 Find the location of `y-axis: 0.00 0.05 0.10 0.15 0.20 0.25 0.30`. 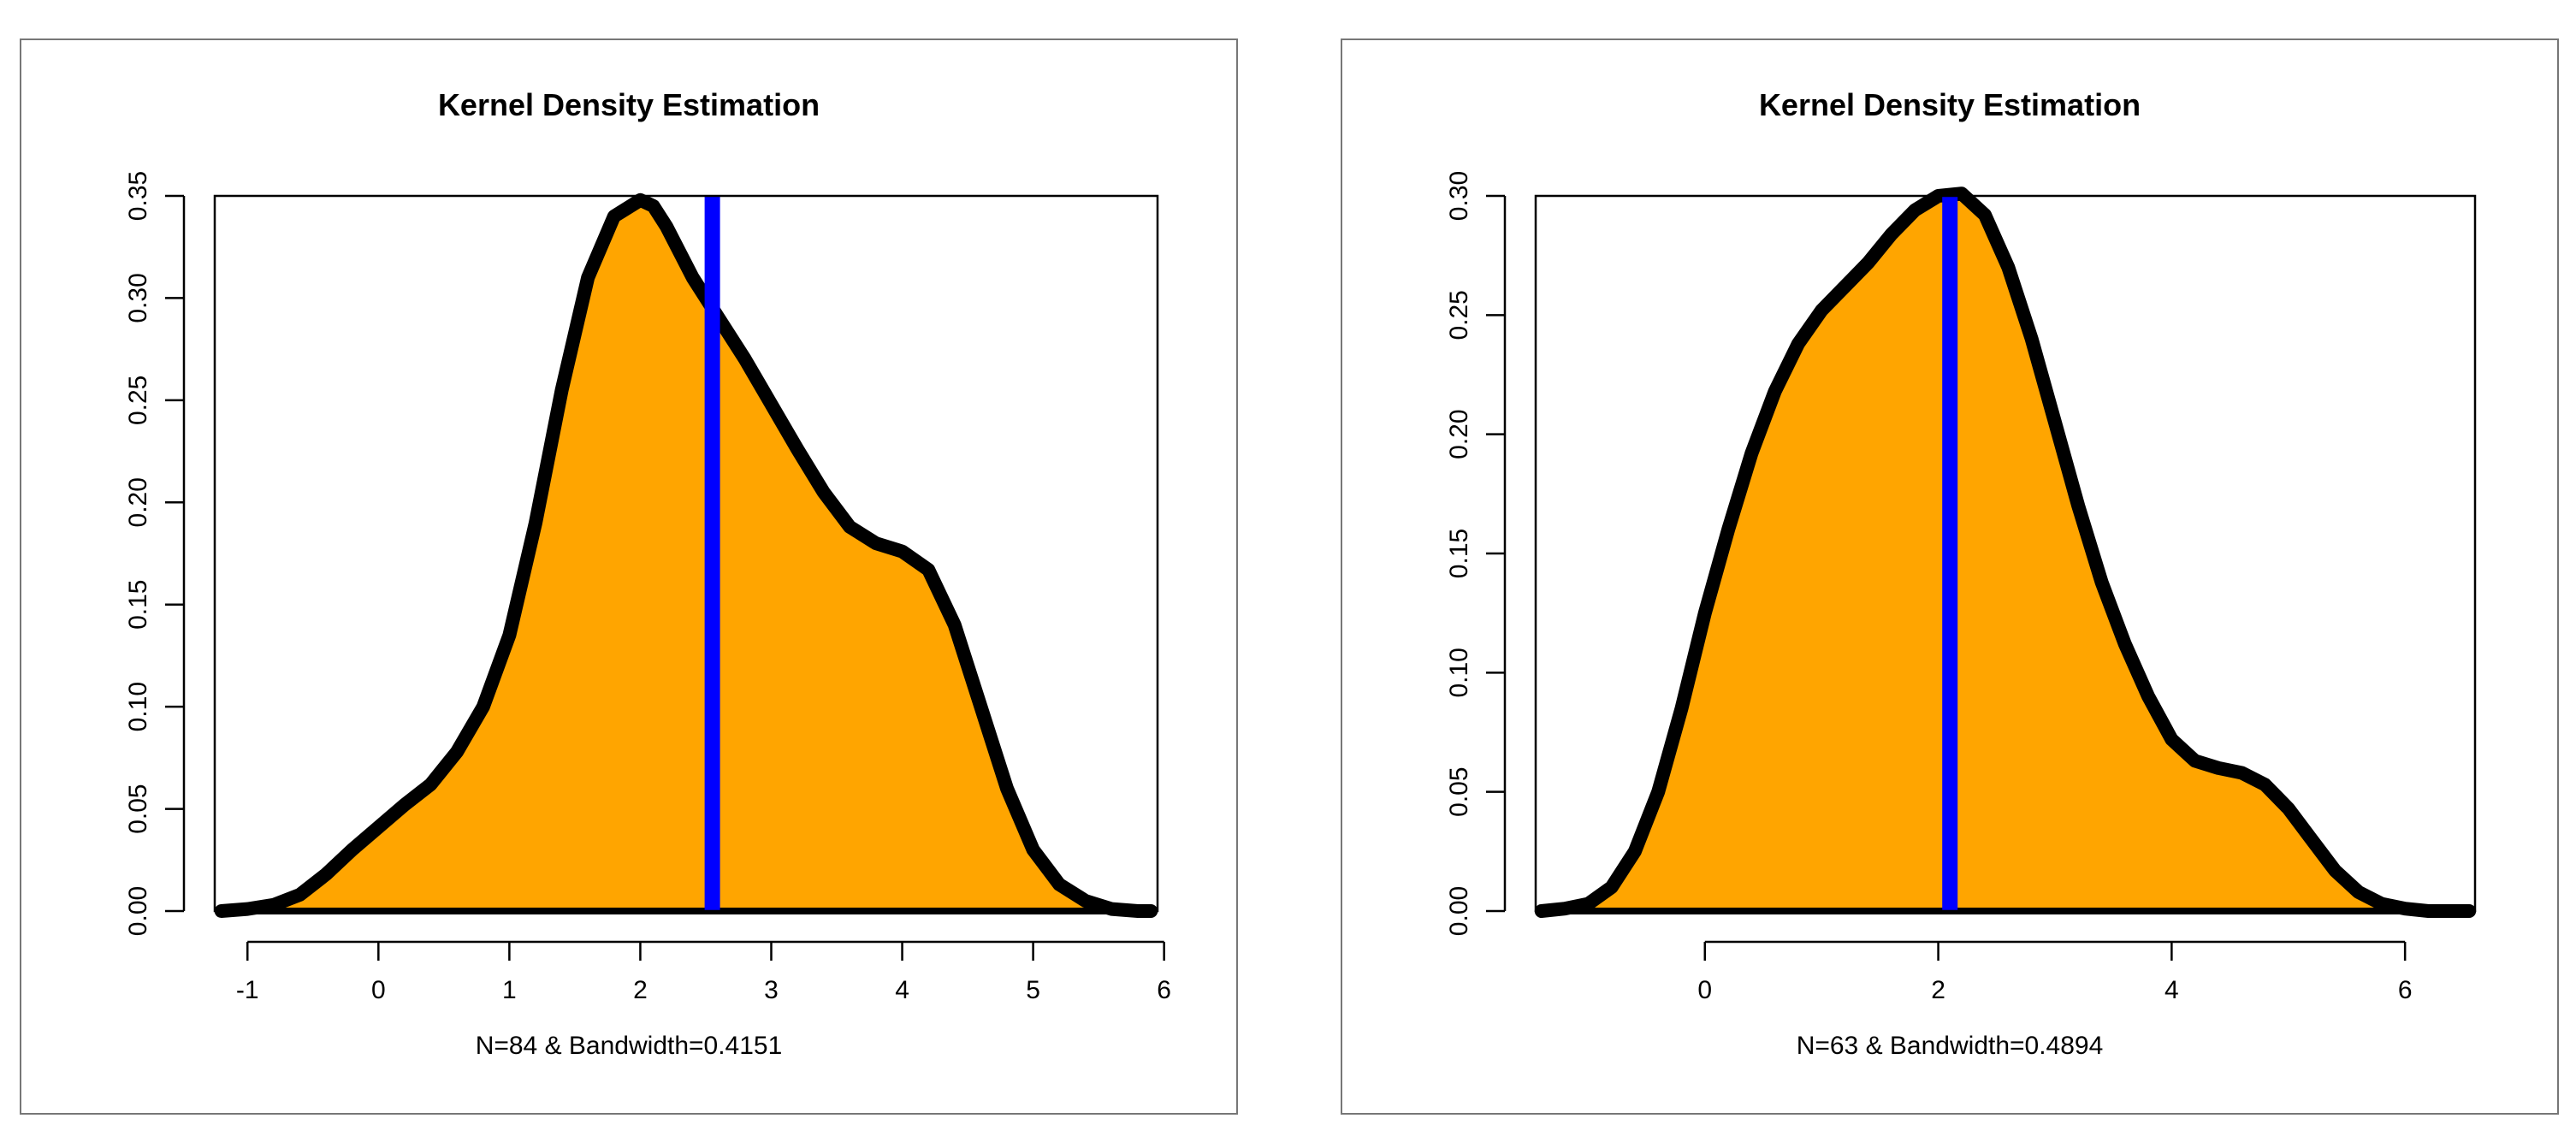

y-axis: 0.00 0.05 0.10 0.15 0.20 0.25 0.30 is located at coordinates (1476, 553).